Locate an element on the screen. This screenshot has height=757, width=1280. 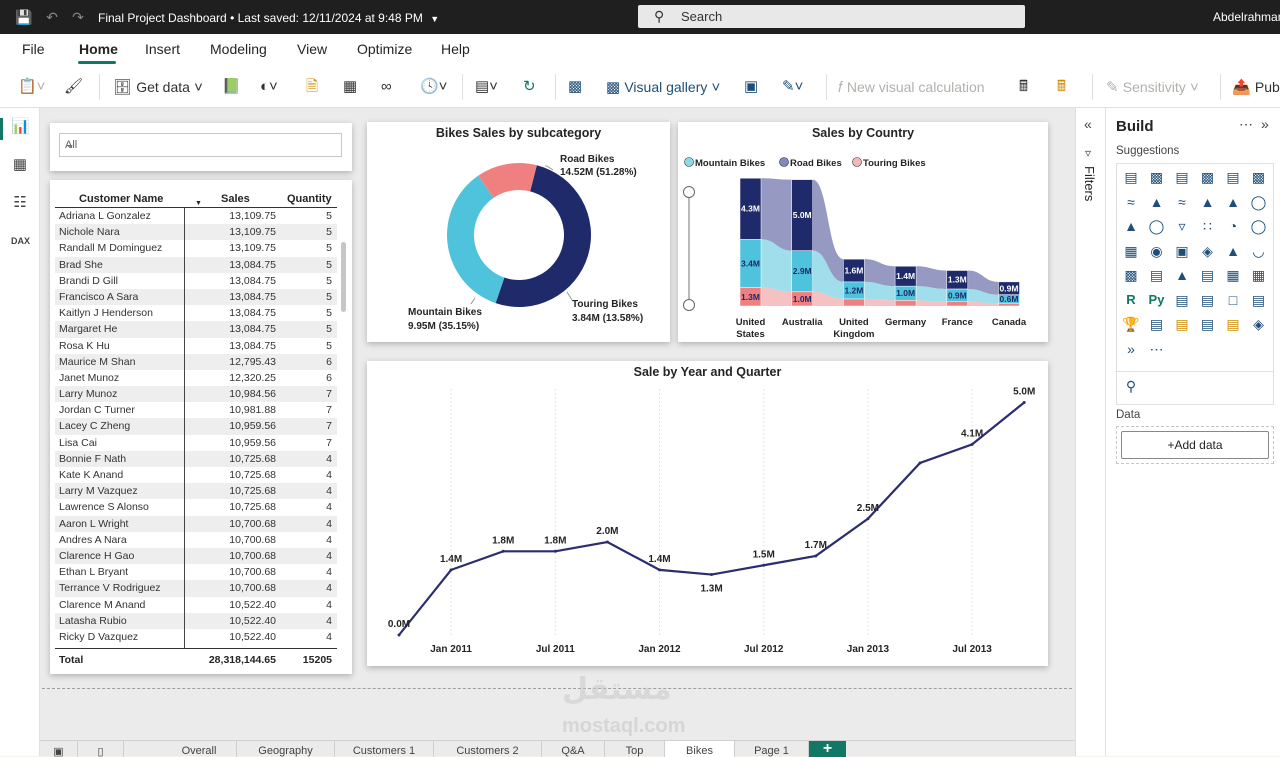
page-tab-customers-1: Customers 1 is located at coordinates (384, 749).